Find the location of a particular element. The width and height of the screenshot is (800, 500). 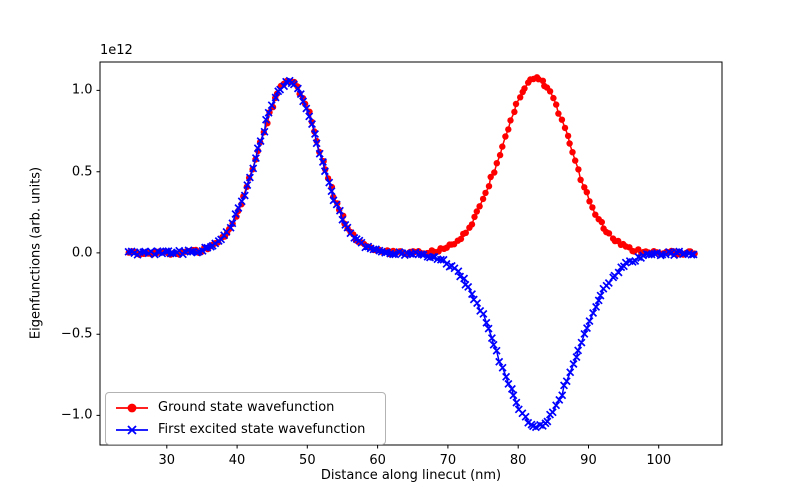

y-axis-offset-text: 1e12 is located at coordinates (116, 50).